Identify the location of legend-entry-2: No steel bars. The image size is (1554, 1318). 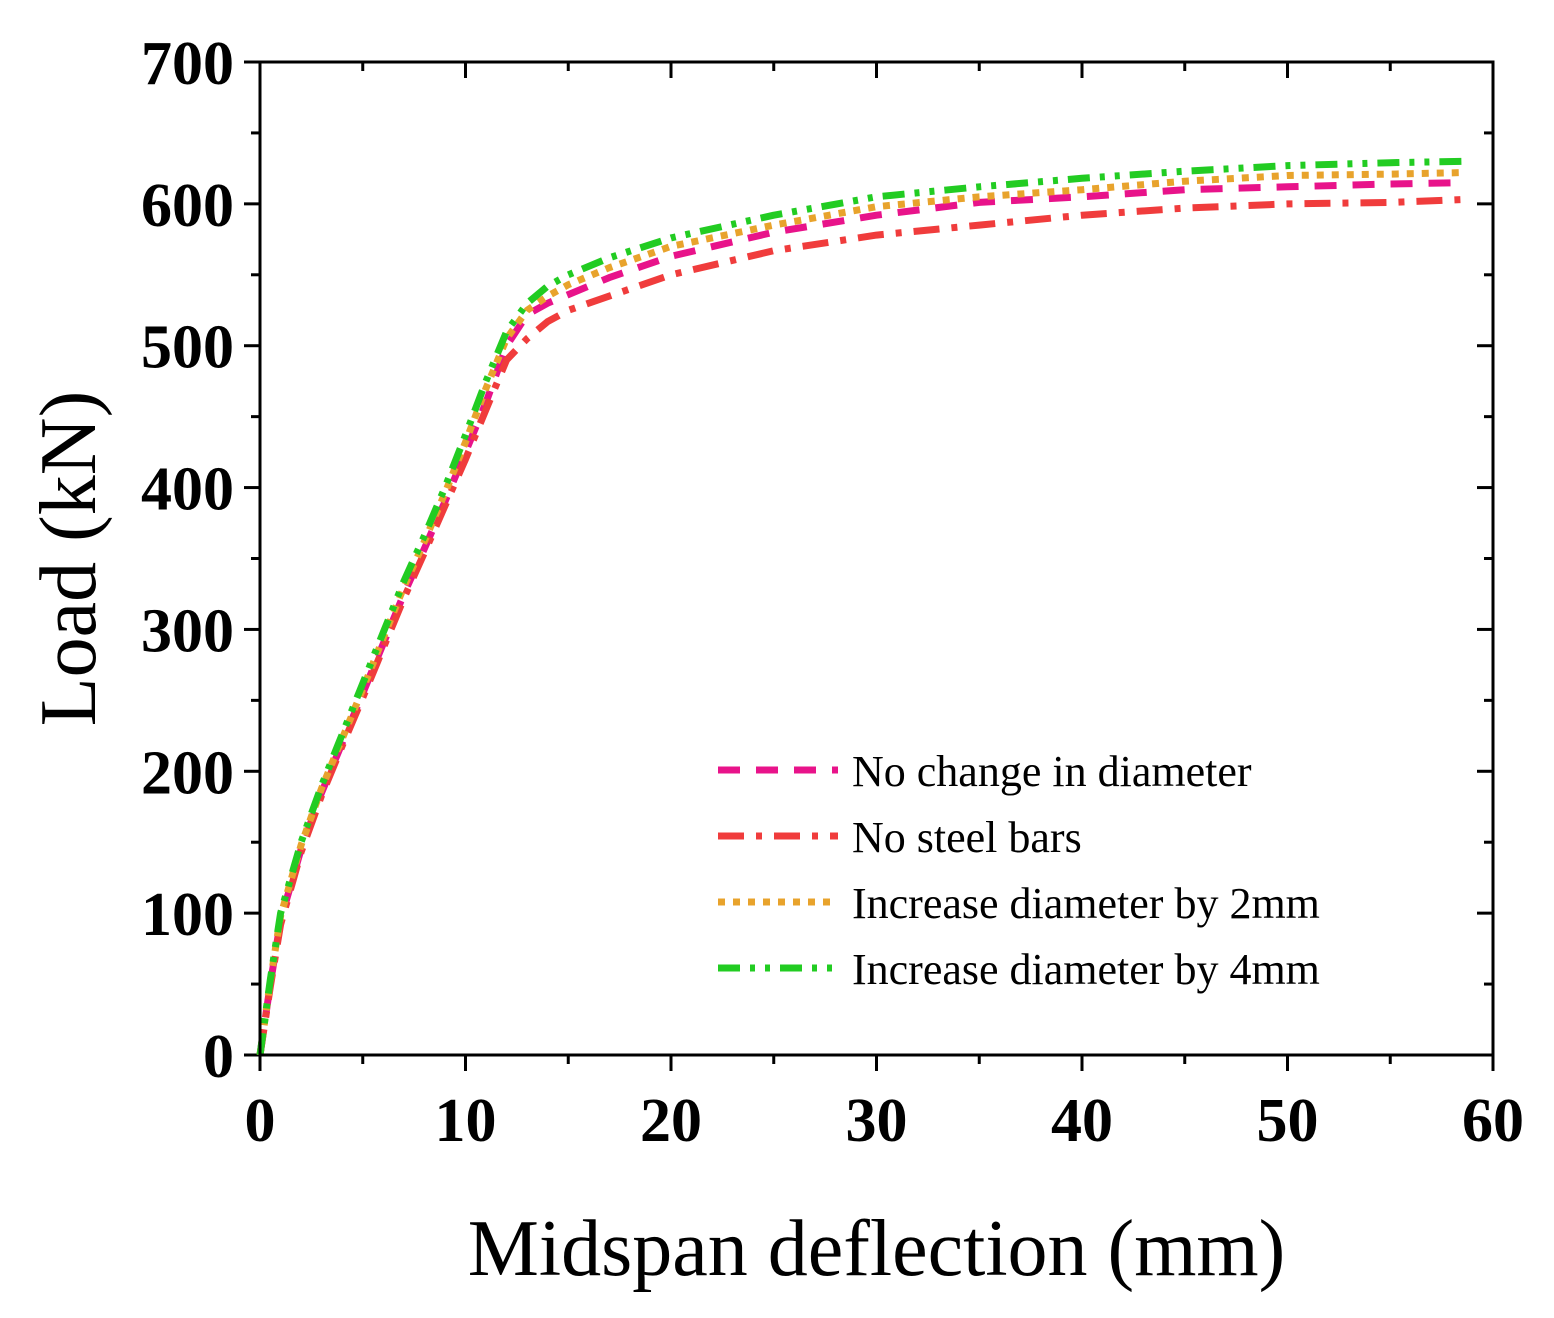
(967, 837).